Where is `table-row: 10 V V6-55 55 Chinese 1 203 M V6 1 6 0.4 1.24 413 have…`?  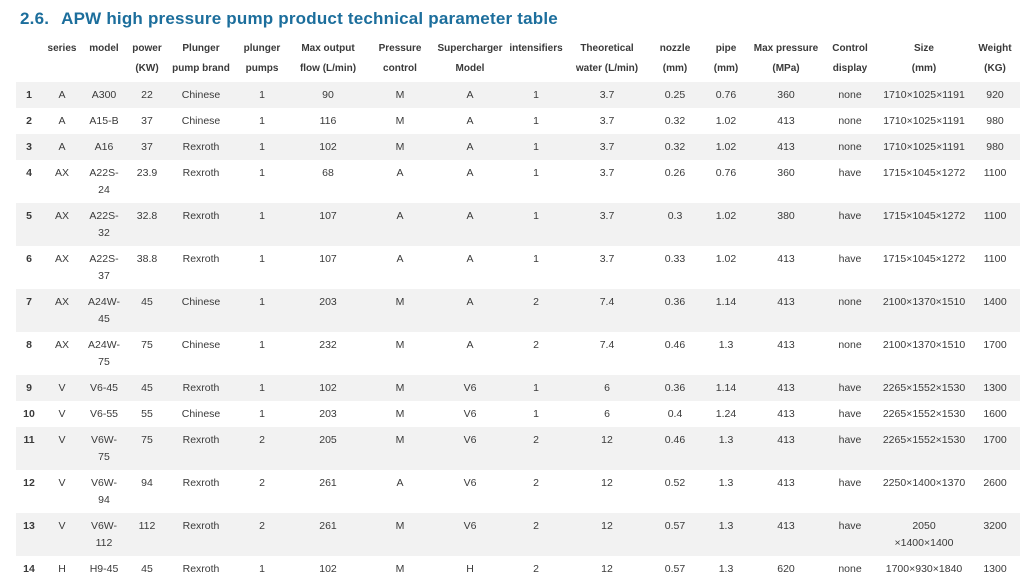 table-row: 10 V V6-55 55 Chinese 1 203 M V6 1 6 0.4 1.24 413 have… is located at coordinates (518, 414).